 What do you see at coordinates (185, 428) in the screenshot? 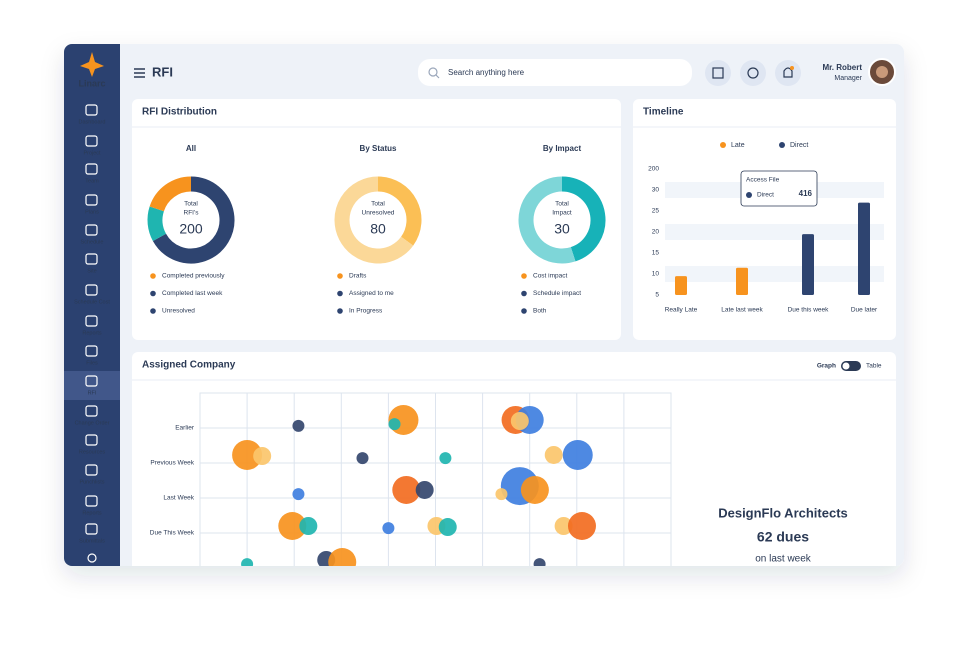
I see `y-category-label: Earlier` at bounding box center [185, 428].